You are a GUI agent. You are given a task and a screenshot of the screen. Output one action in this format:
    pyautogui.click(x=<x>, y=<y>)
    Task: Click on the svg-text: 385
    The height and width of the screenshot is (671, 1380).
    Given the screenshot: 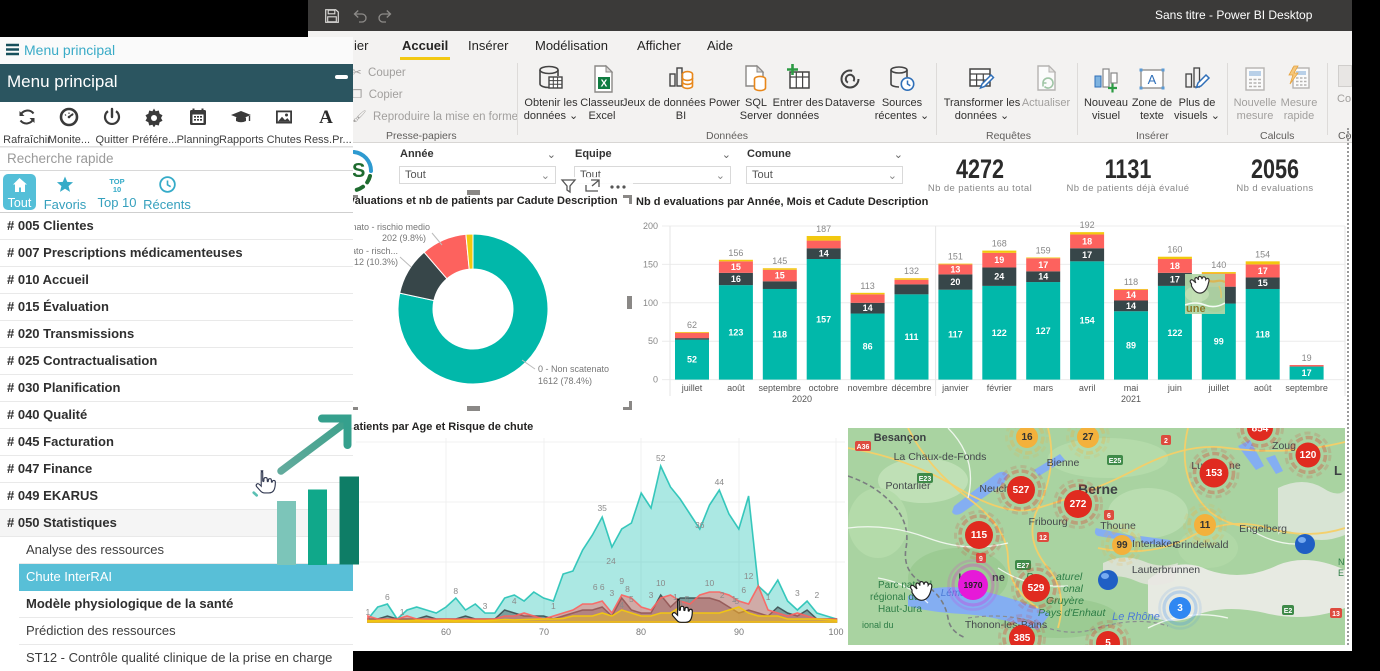 What is the action you would take?
    pyautogui.click(x=1022, y=638)
    